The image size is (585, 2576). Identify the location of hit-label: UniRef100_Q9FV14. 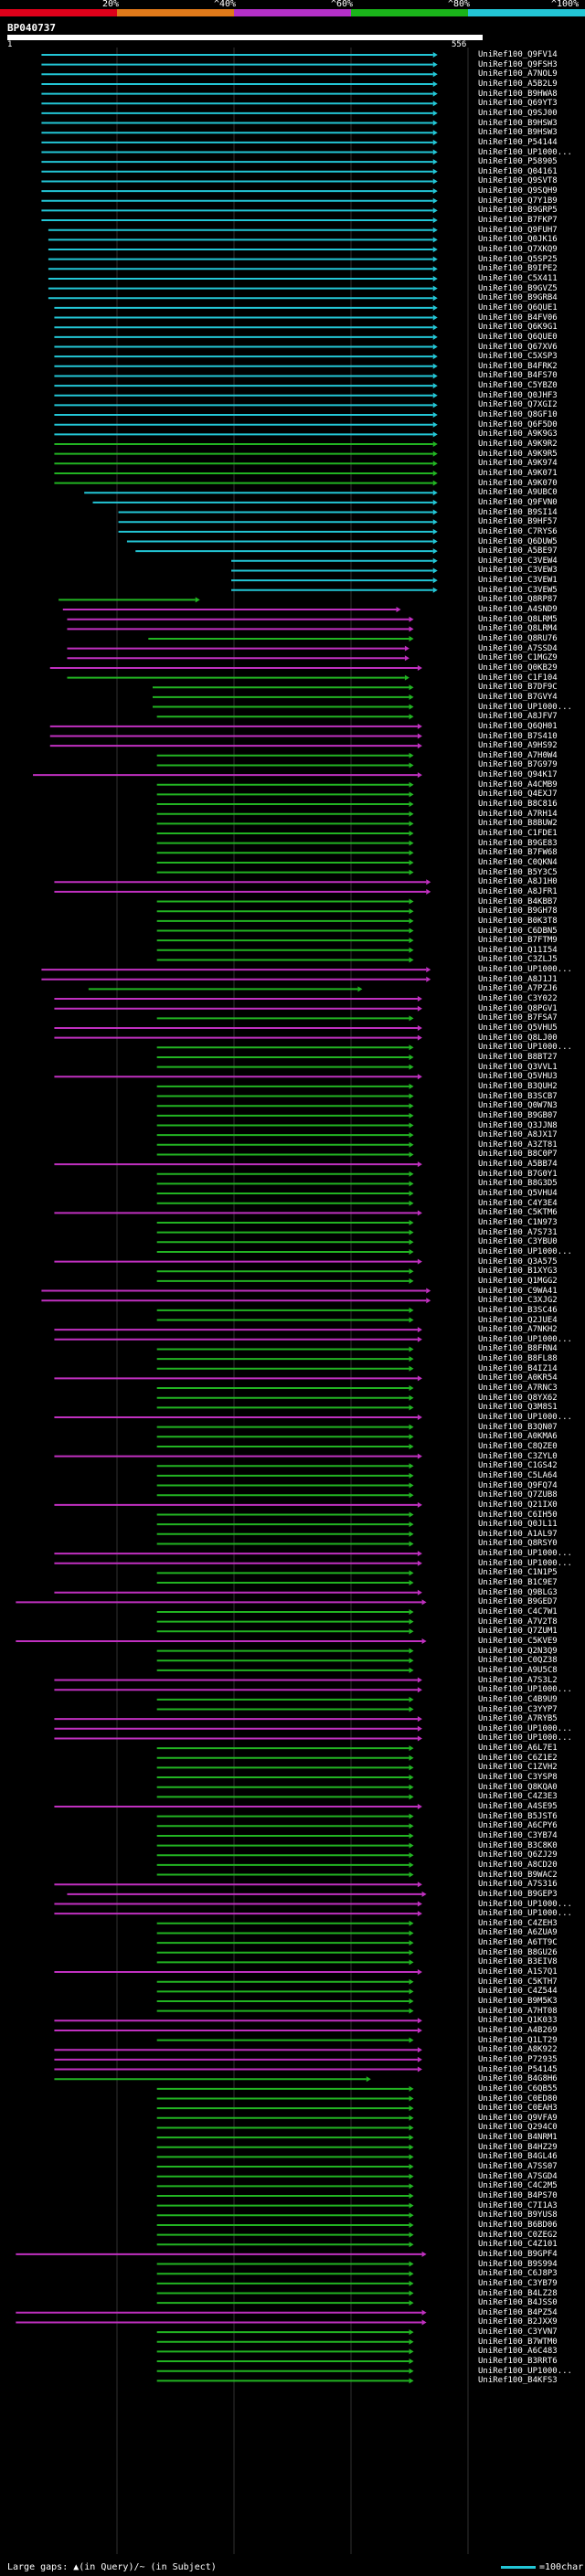
(518, 54).